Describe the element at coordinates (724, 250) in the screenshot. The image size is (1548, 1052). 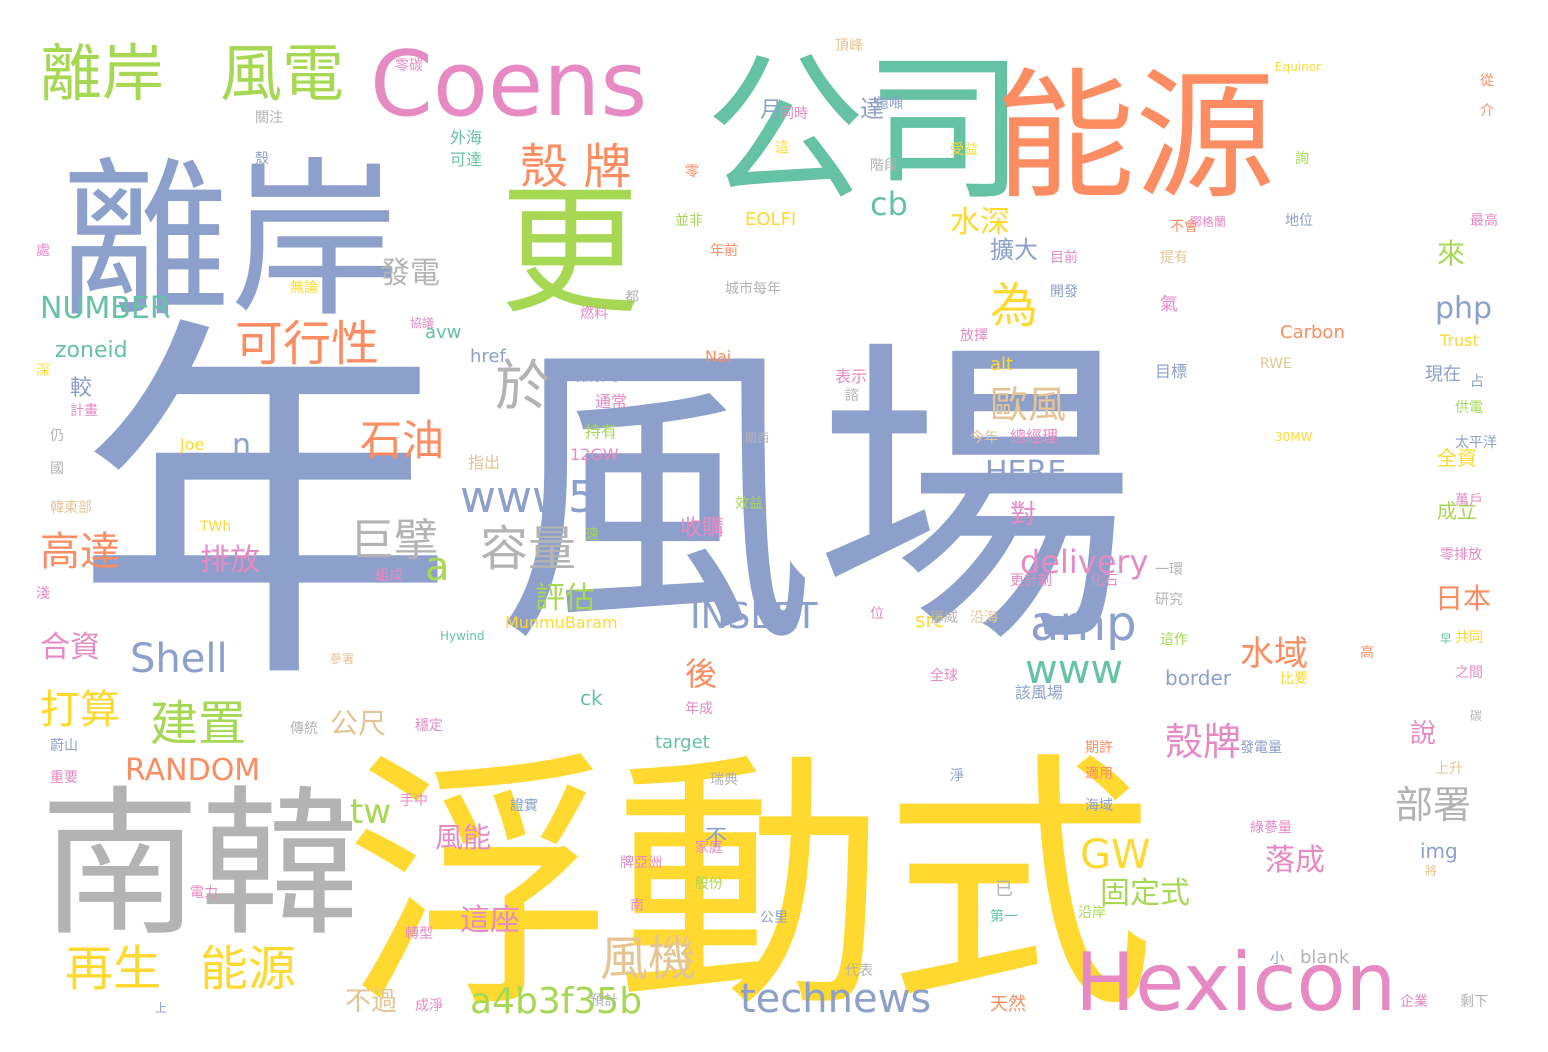
I see `cloud-word: 年前` at that location.